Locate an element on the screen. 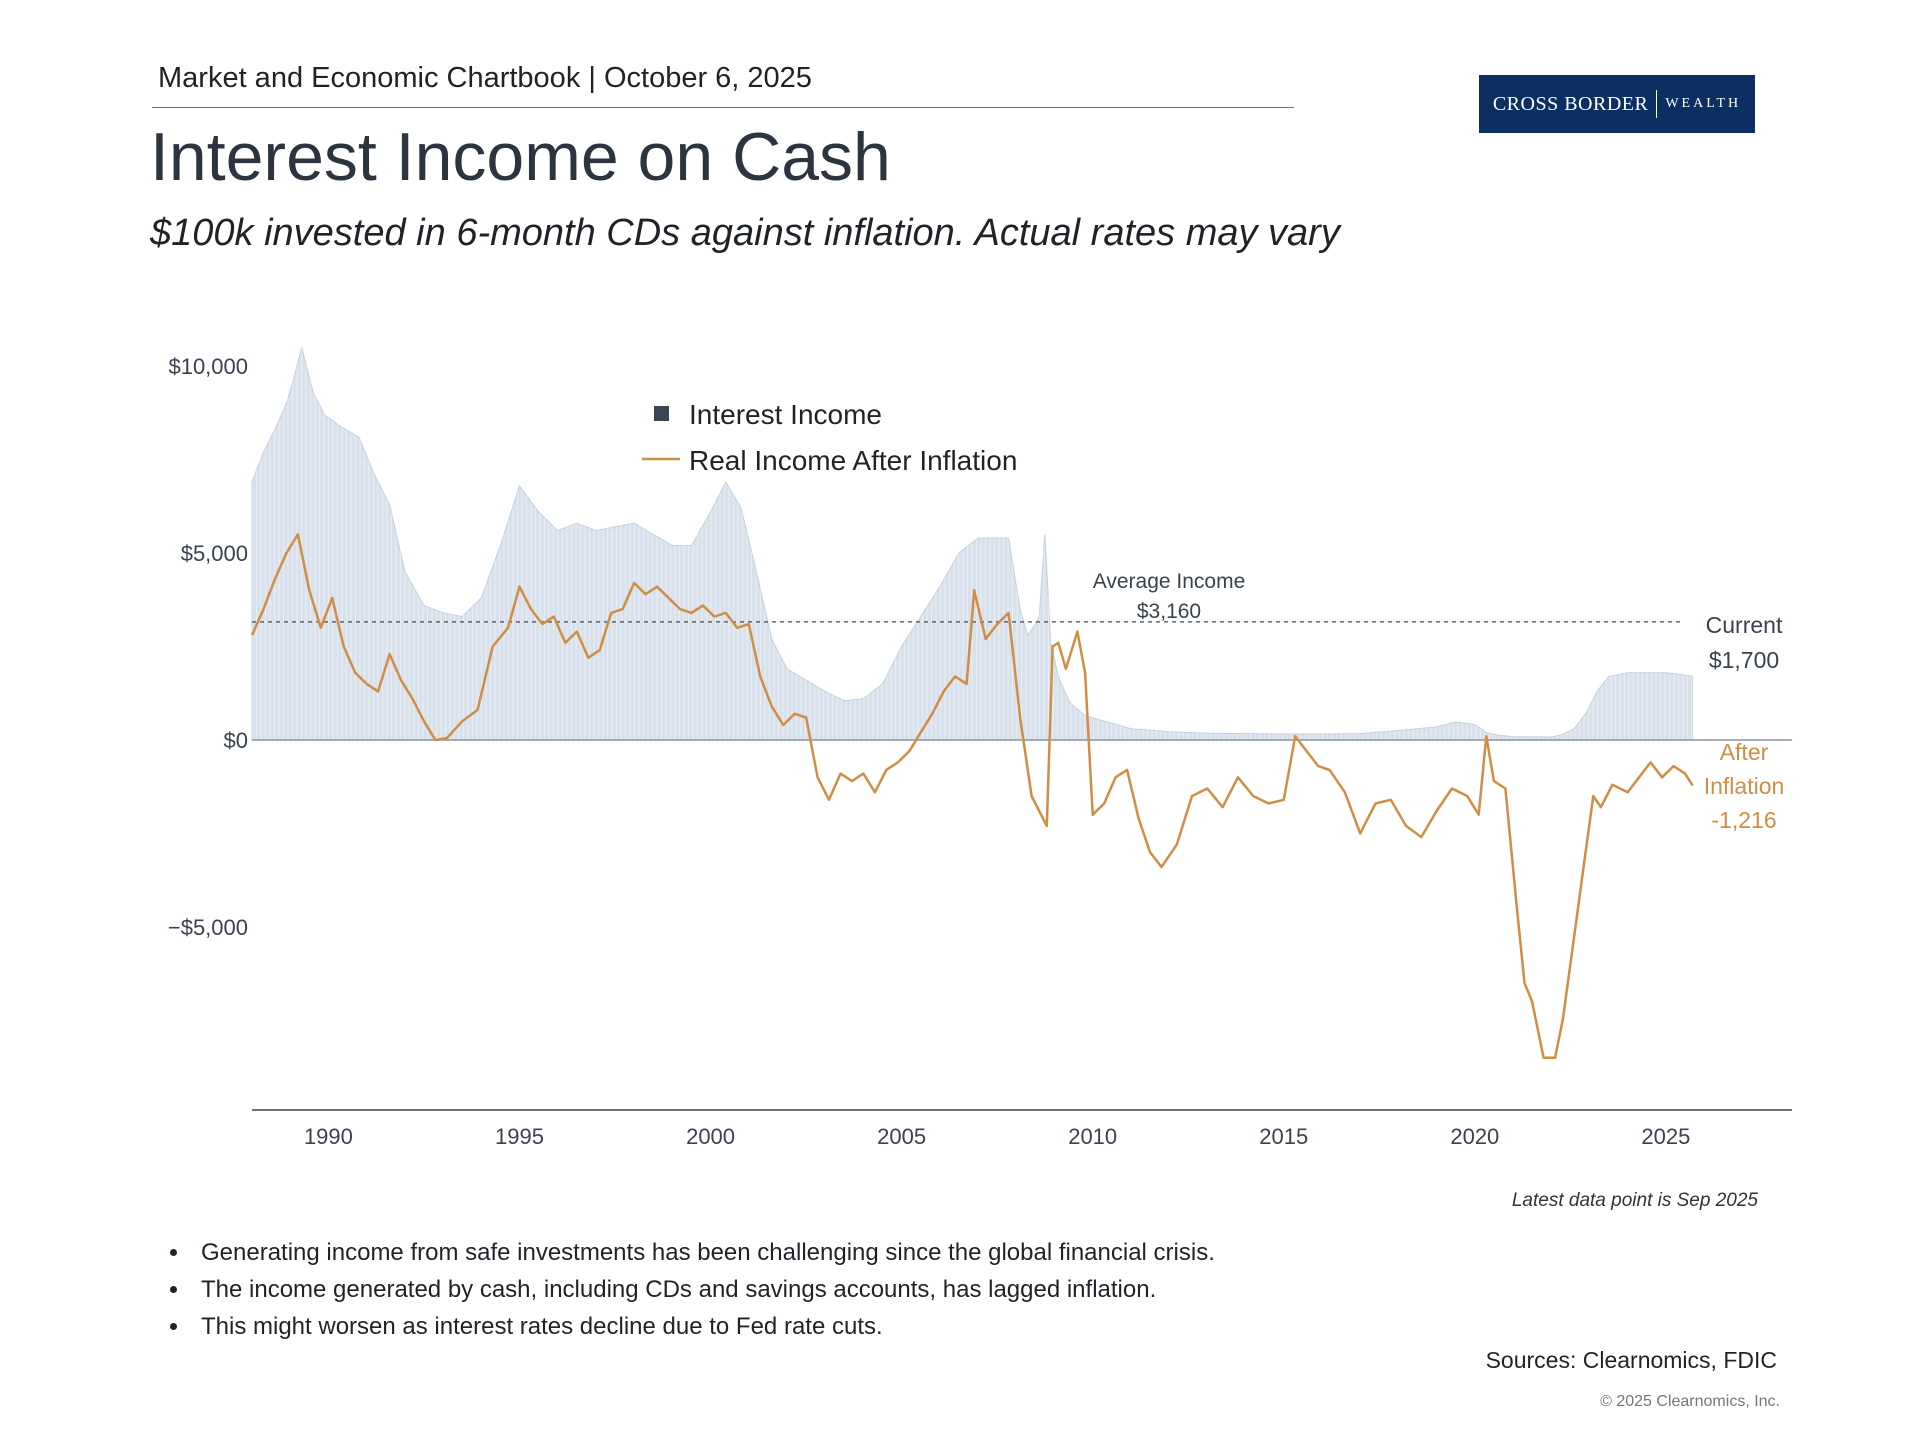 The width and height of the screenshot is (1920, 1440). x-tick-label: 1995 is located at coordinates (519, 1136).